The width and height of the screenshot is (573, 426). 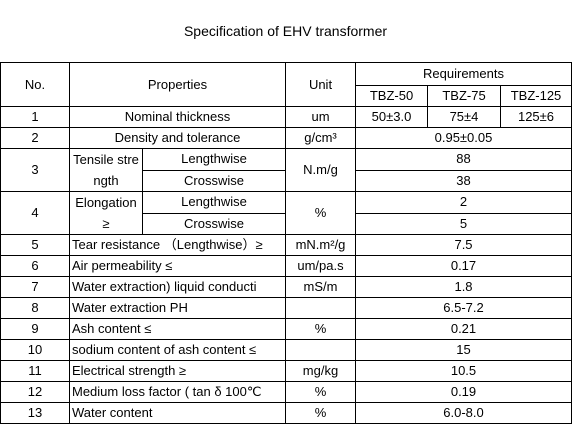 I want to click on property: Elongation ≥, so click(x=106, y=213).